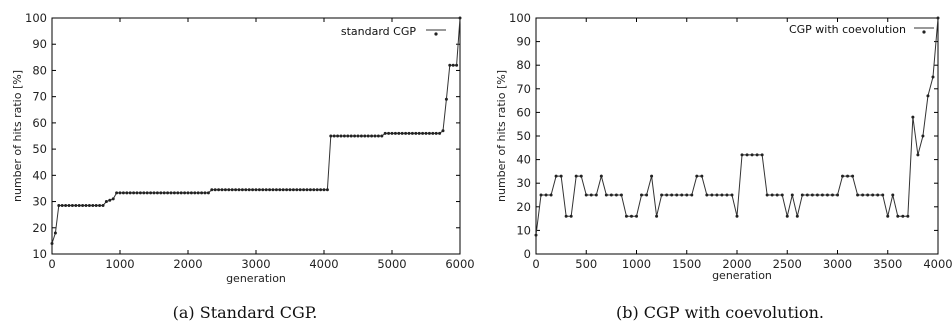 Image resolution: width=952 pixels, height=327 pixels. I want to click on chart-b-legend-point, so click(924, 32).